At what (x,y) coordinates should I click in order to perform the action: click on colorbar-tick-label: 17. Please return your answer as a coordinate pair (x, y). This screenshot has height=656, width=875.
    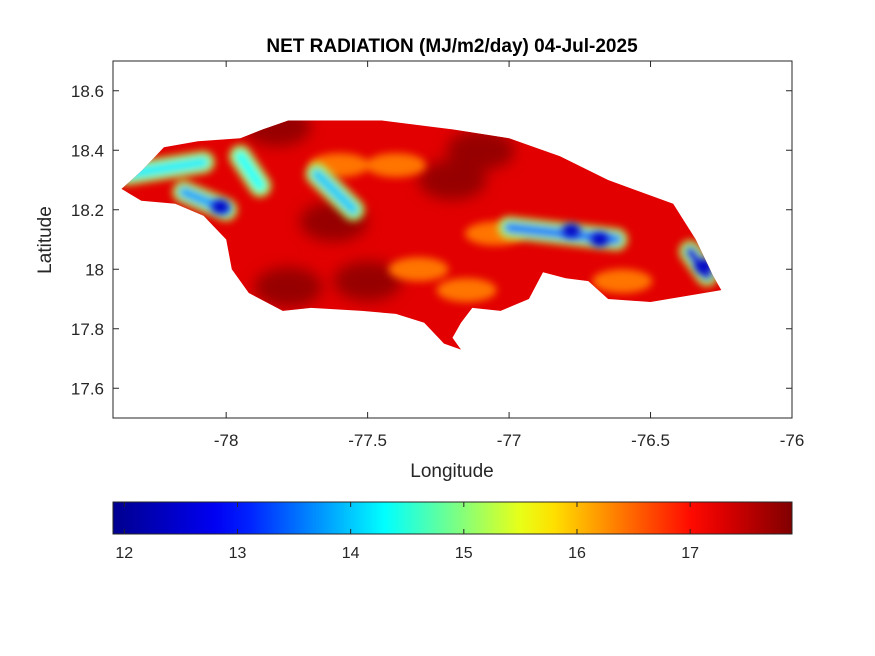
    Looking at the image, I should click on (690, 553).